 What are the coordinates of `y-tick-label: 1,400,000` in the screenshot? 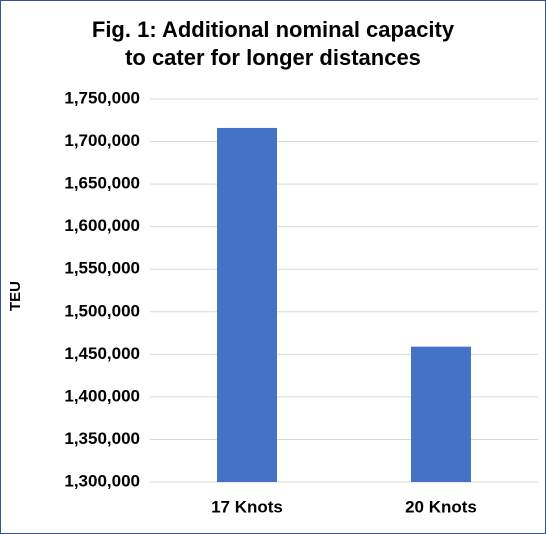 It's located at (102, 395).